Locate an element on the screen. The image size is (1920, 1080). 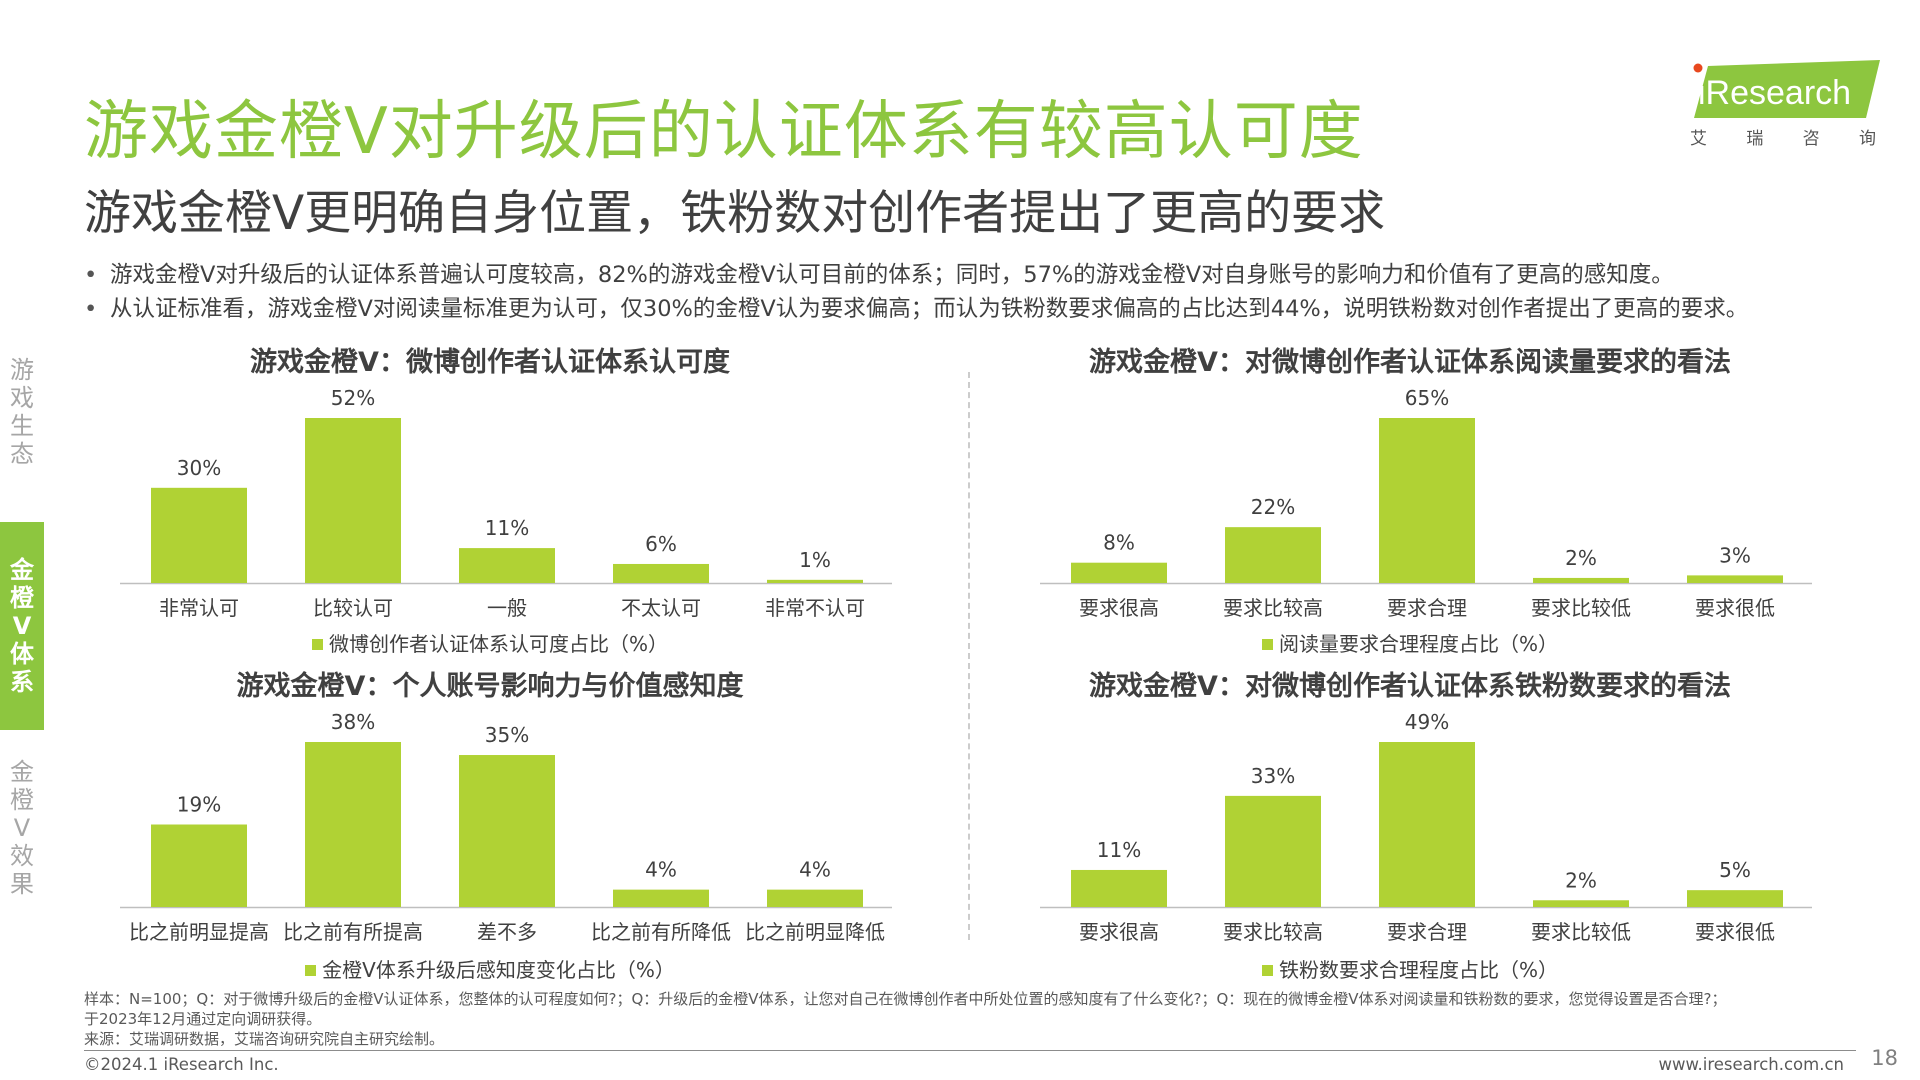
sidebar-char: 态 is located at coordinates (22, 454).